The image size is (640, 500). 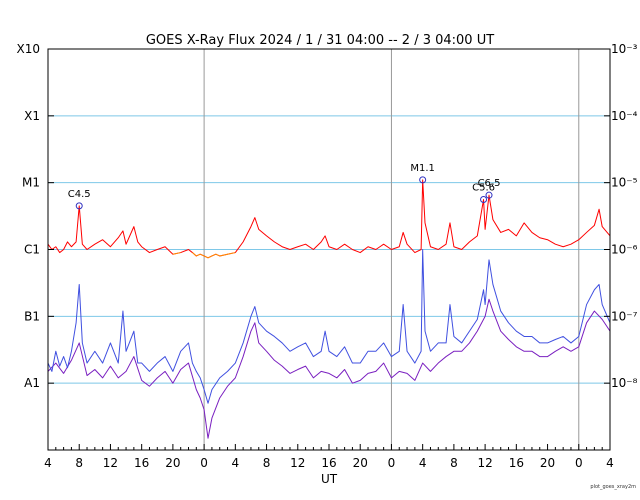 I want to click on left-tick-label: B1, so click(x=32, y=316).